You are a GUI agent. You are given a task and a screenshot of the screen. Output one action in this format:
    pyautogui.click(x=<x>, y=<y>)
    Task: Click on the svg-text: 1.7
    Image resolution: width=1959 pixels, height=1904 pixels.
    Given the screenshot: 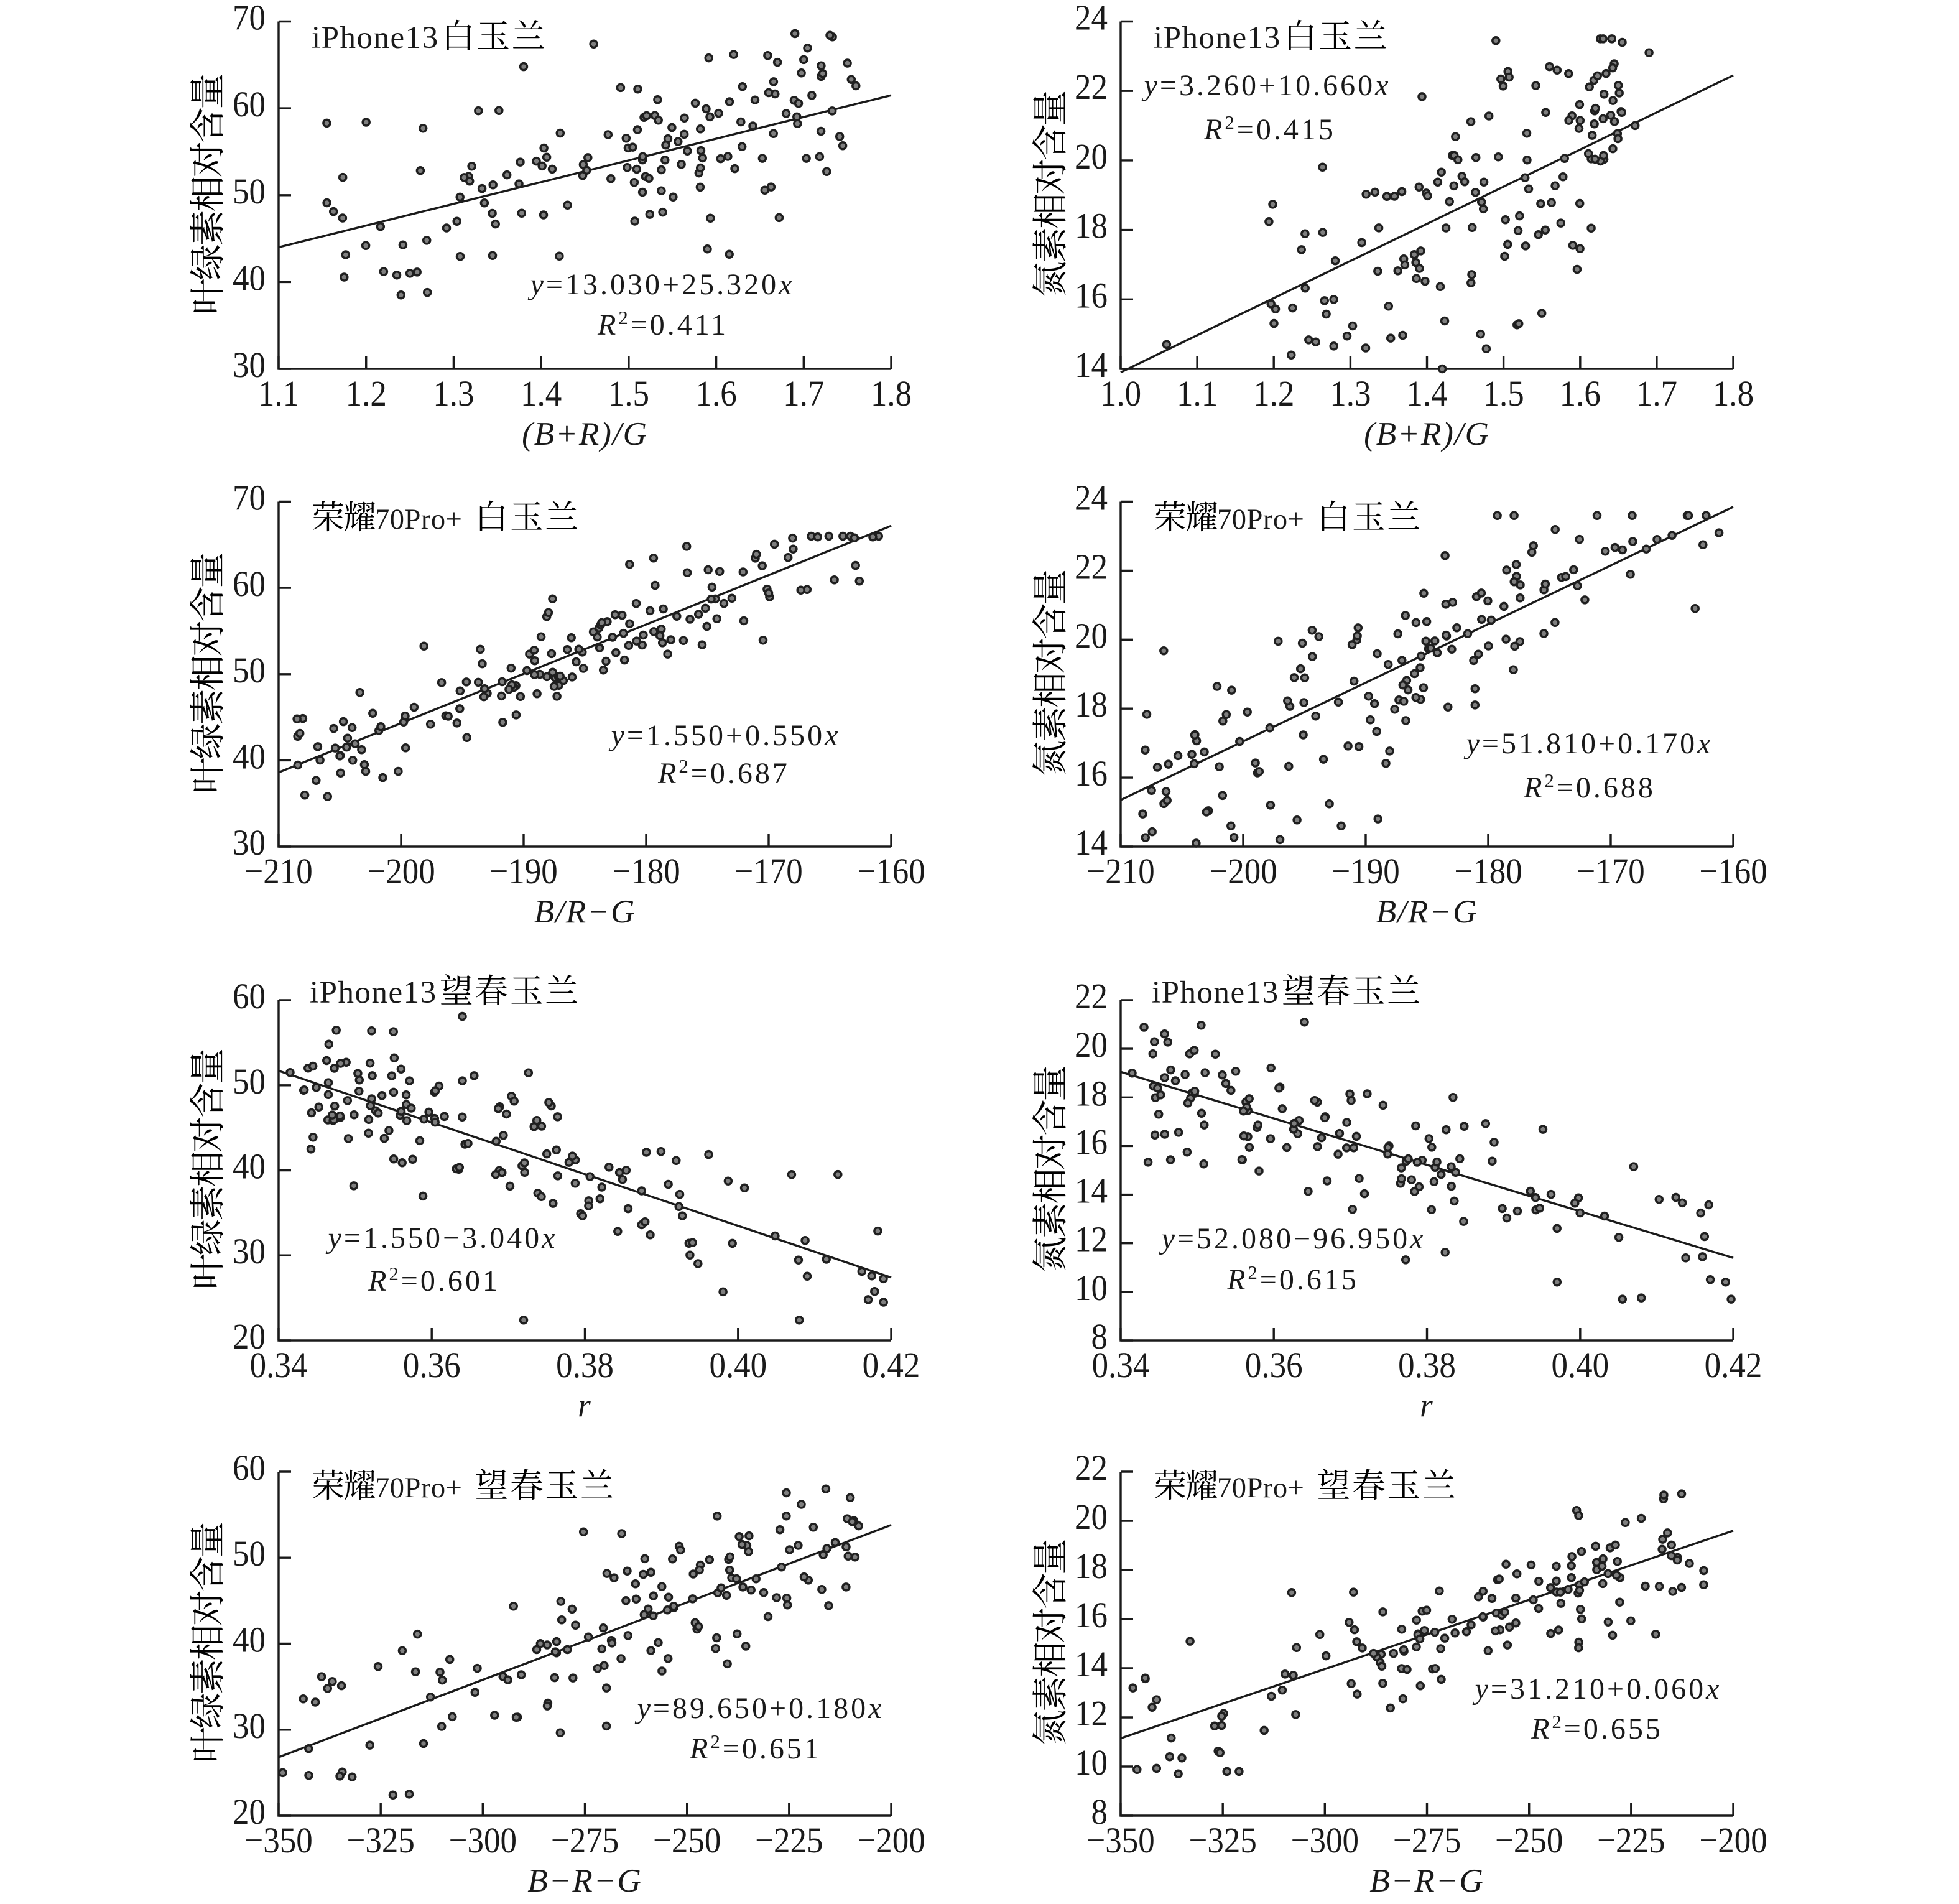 What is the action you would take?
    pyautogui.click(x=804, y=394)
    